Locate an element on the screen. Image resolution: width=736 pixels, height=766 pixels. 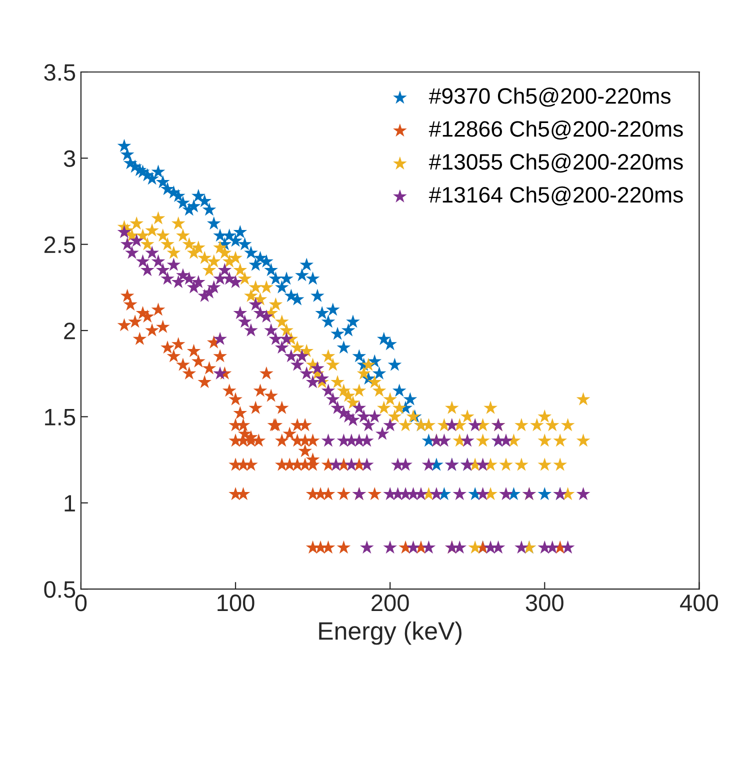
x-tick-label: 200 is located at coordinates (390, 603).